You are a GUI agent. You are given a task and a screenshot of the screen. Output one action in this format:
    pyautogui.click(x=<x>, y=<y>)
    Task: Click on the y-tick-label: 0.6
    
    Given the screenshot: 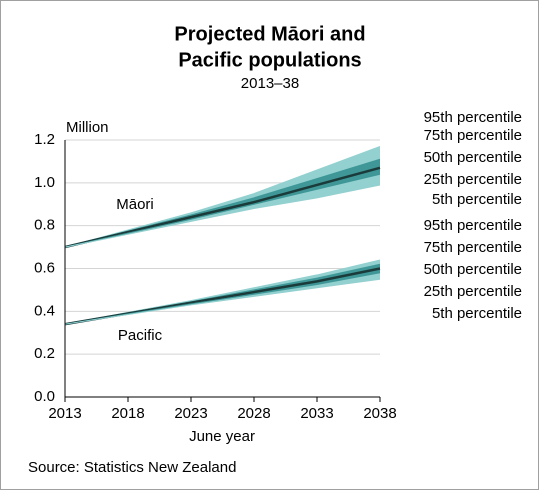 What is the action you would take?
    pyautogui.click(x=44, y=267)
    